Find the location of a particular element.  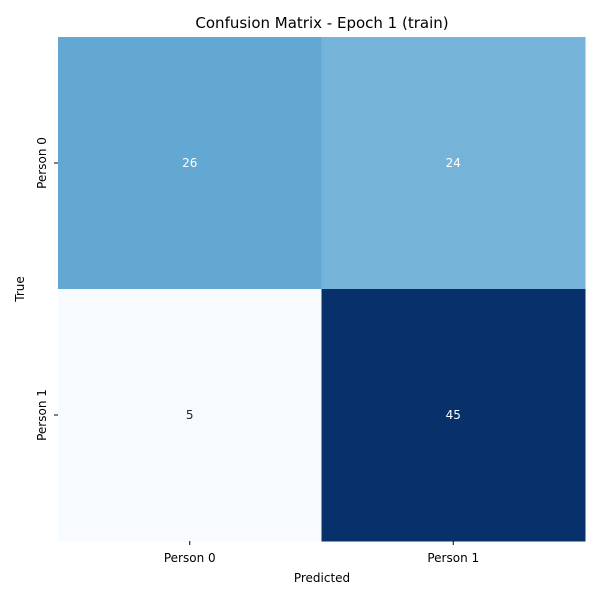

x-tick-label-0: Person 0 is located at coordinates (190, 558).